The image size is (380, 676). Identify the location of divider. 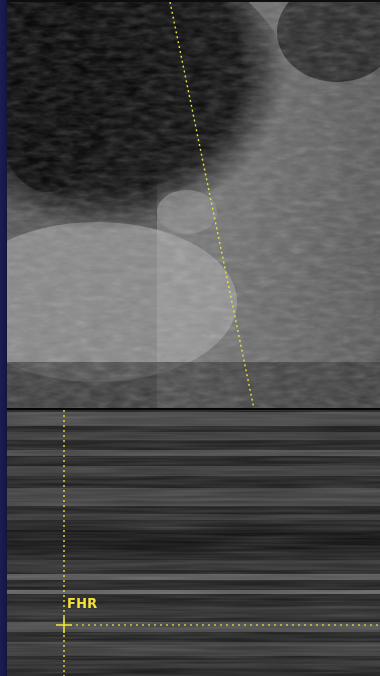
(193, 409).